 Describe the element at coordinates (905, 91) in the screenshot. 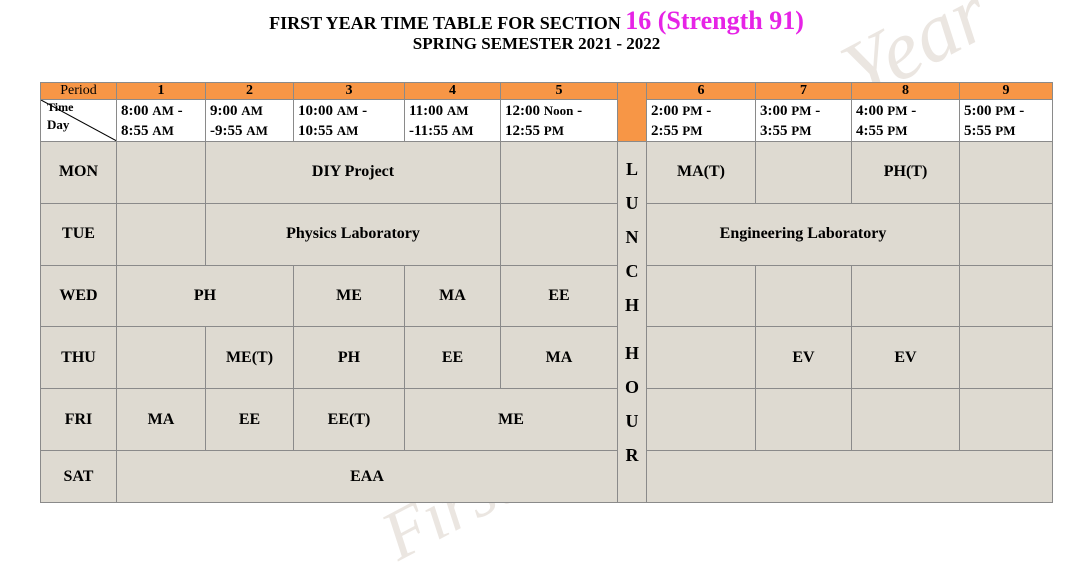

I see `period-number: 8` at that location.